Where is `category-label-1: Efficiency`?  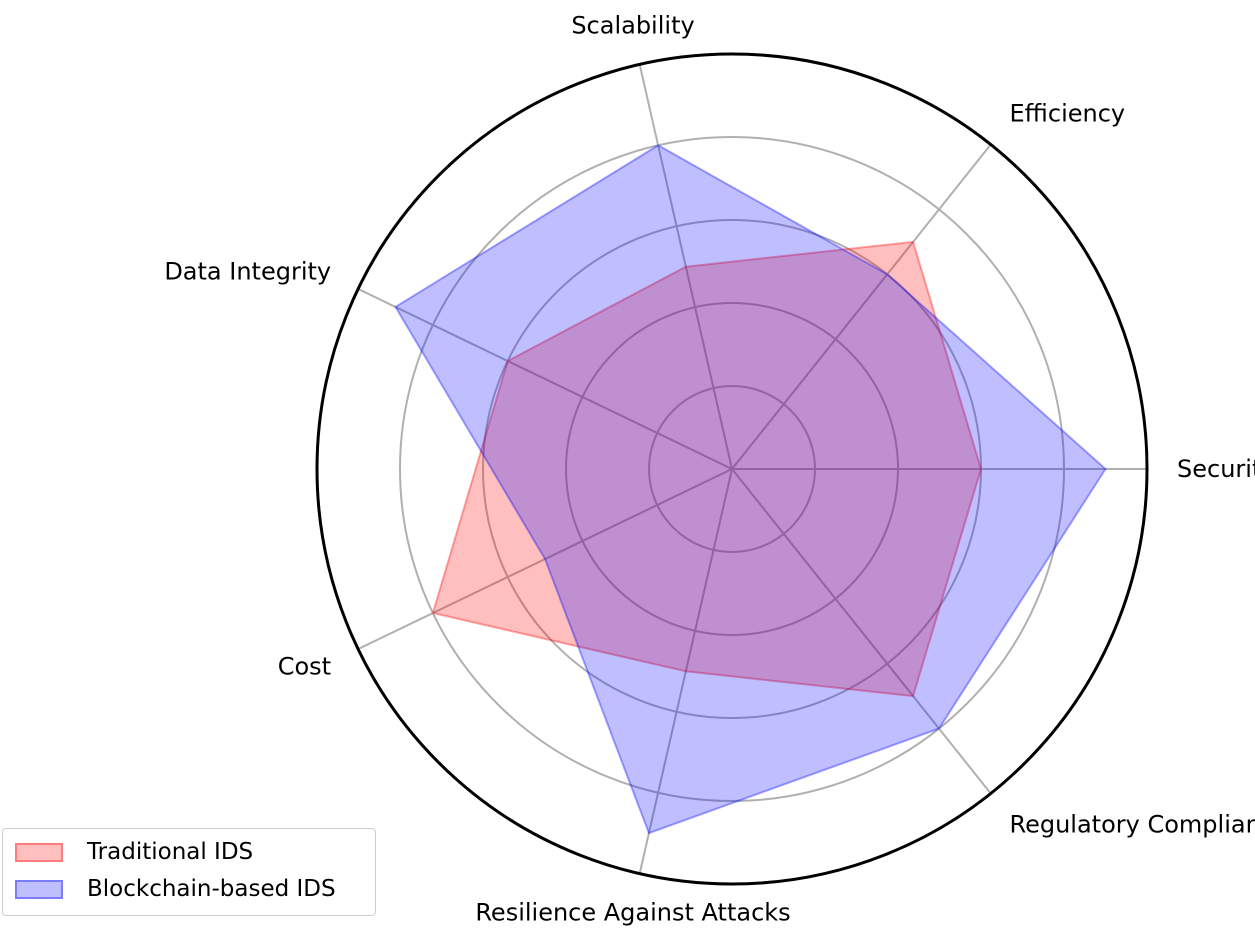
category-label-1: Efficiency is located at coordinates (1068, 113).